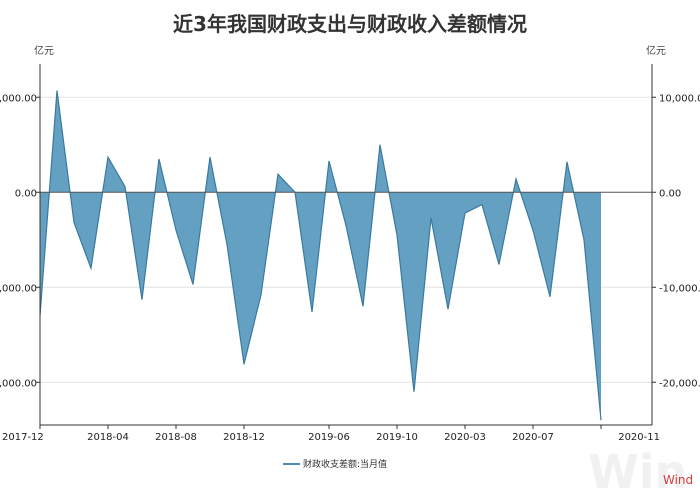  Describe the element at coordinates (637, 472) in the screenshot. I see `watermark: Win` at that location.